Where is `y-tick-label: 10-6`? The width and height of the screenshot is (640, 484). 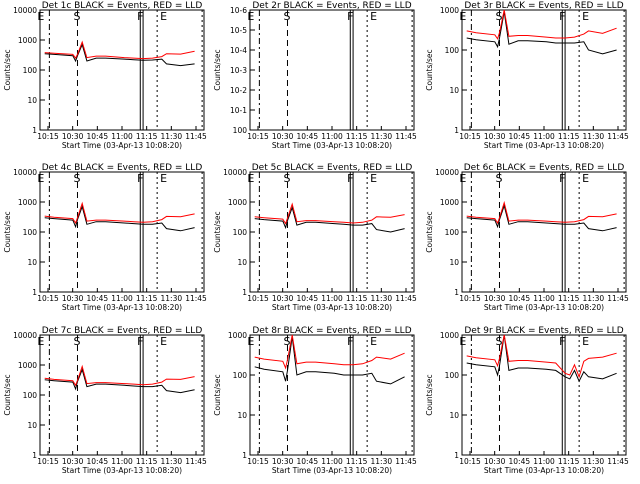
y-tick-label: 10-6 is located at coordinates (238, 10).